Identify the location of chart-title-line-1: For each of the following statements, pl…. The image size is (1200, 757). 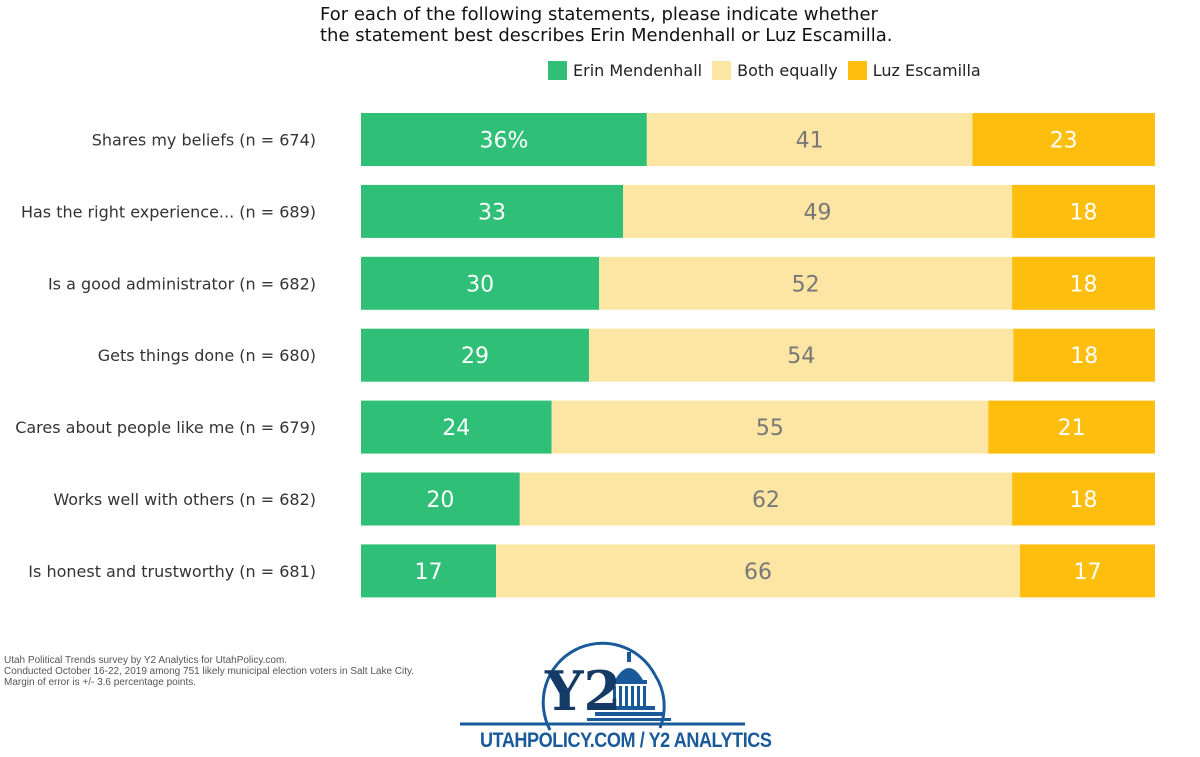
(599, 14).